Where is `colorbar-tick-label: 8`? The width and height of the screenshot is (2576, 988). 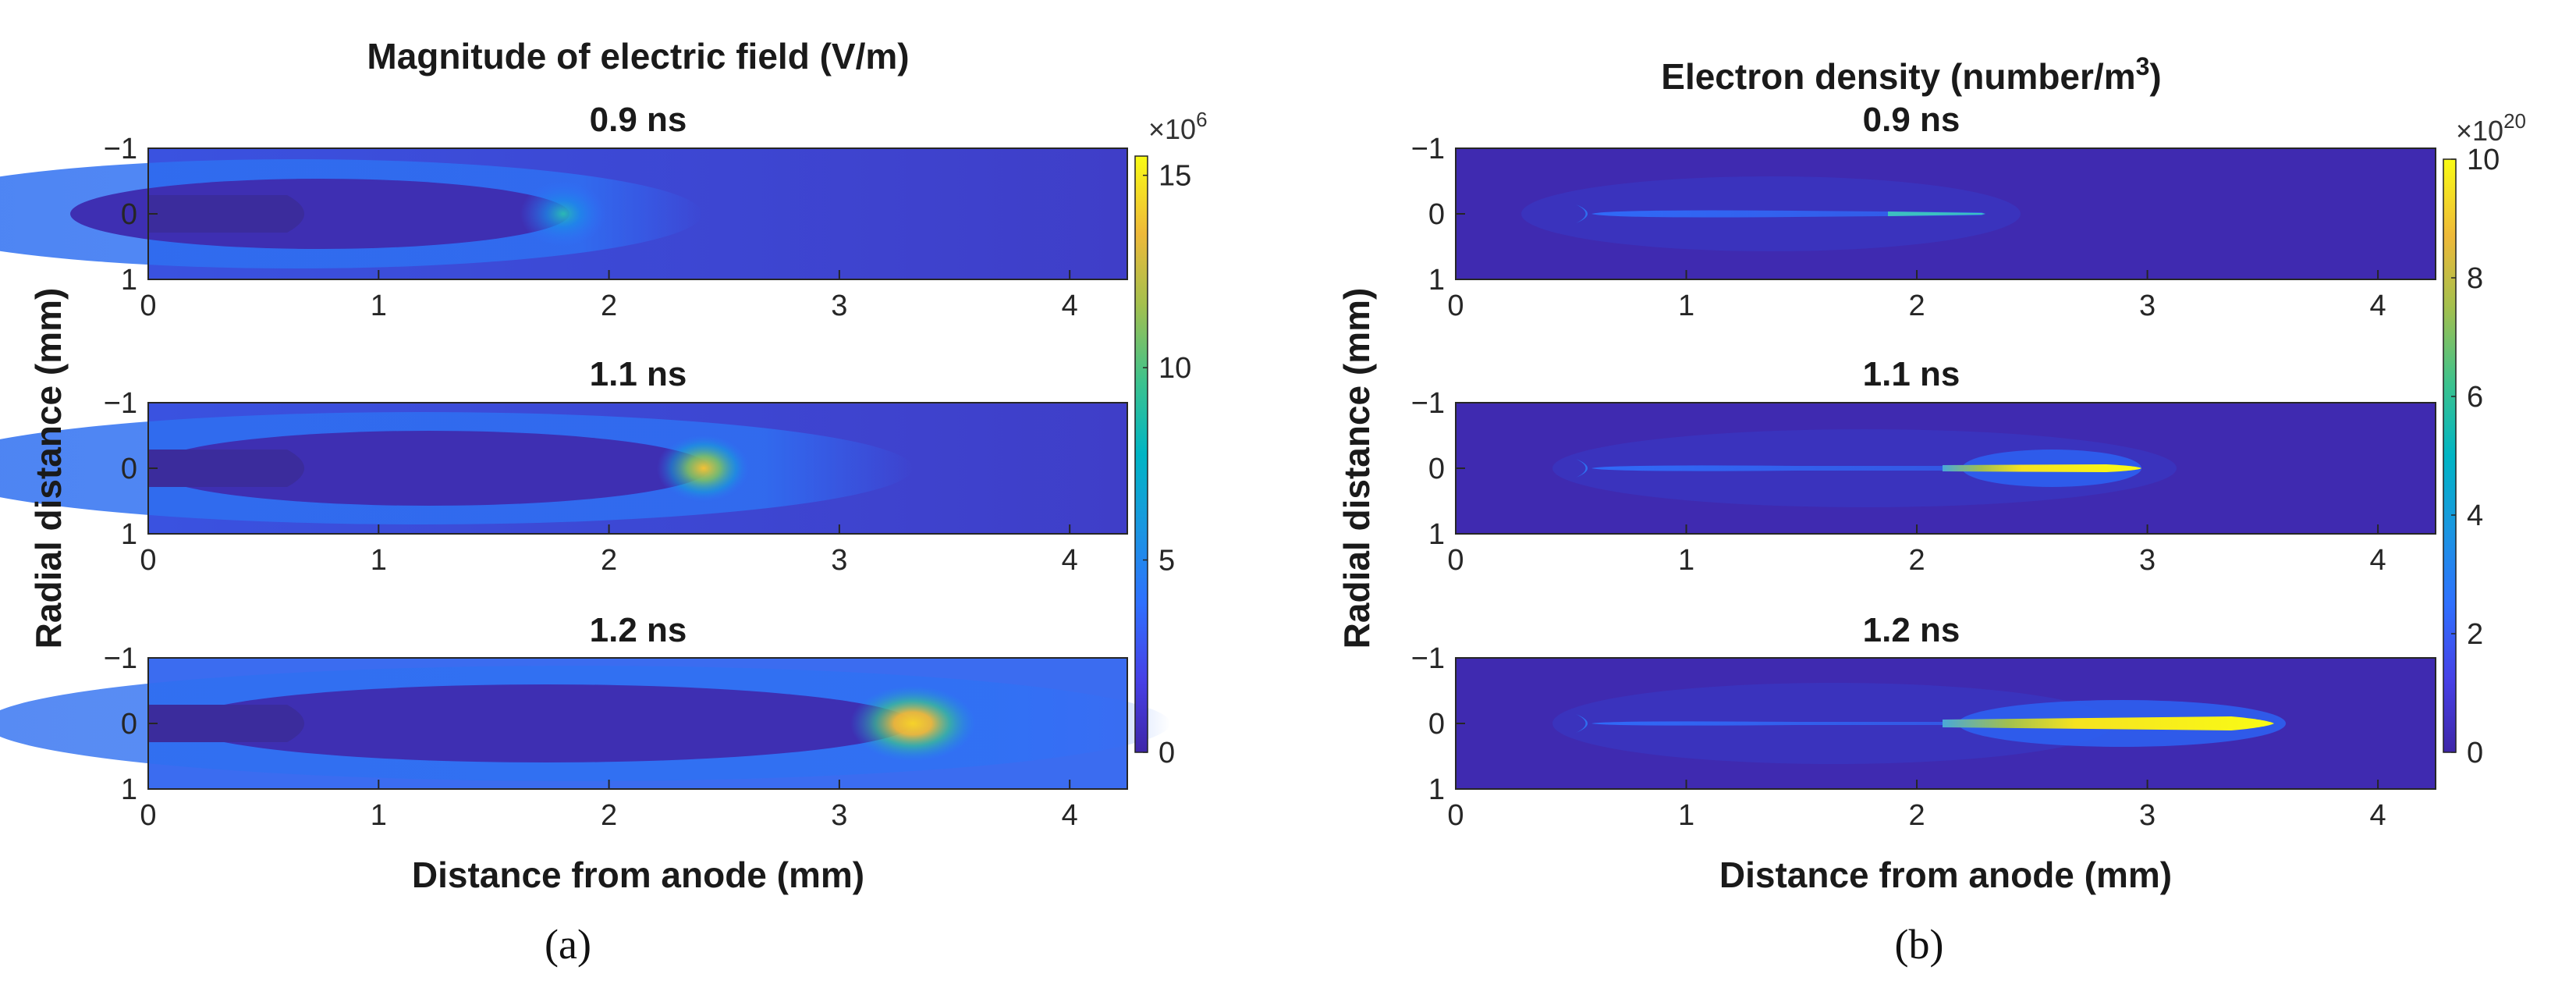 colorbar-tick-label: 8 is located at coordinates (2475, 278).